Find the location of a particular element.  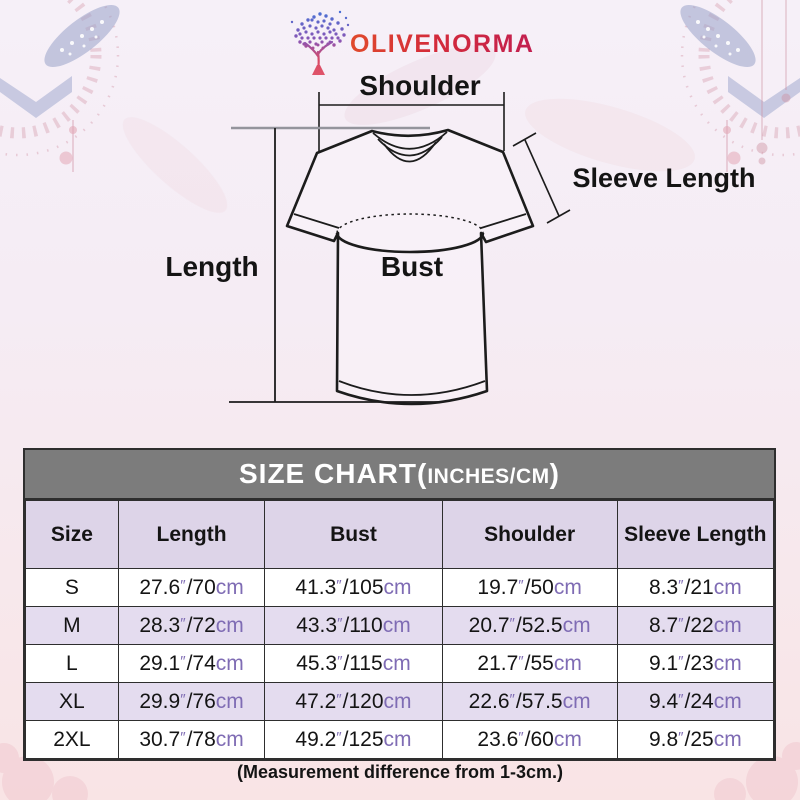

measurement-cell: 19.7″/50cm is located at coordinates (529, 587).